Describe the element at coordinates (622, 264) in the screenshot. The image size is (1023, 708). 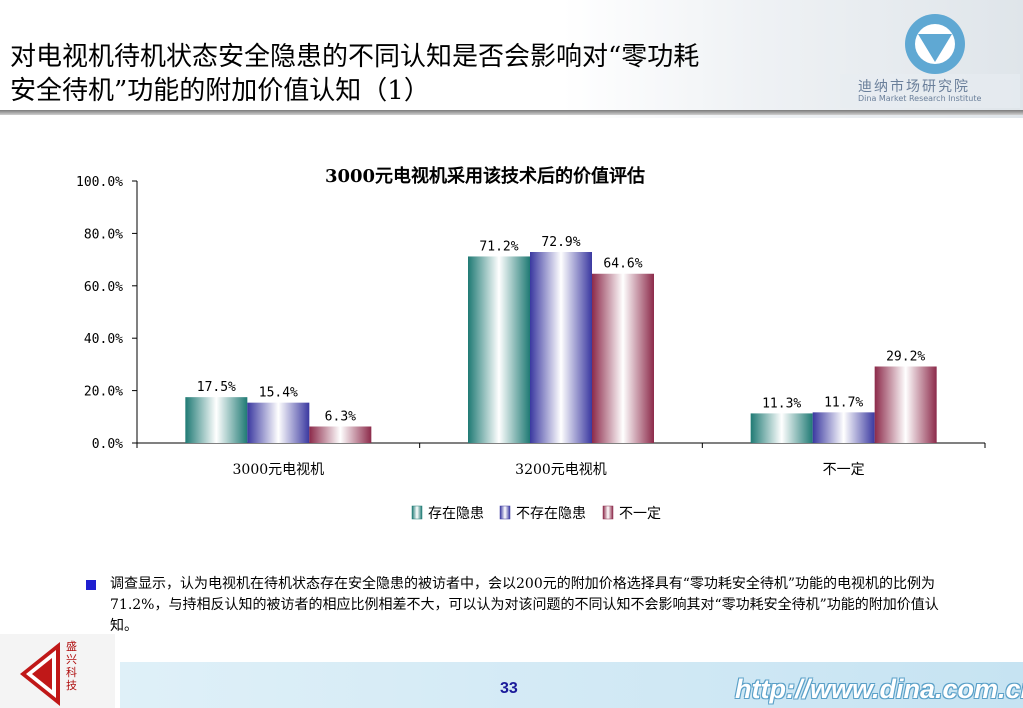
I see `data-label: 64.6%` at that location.